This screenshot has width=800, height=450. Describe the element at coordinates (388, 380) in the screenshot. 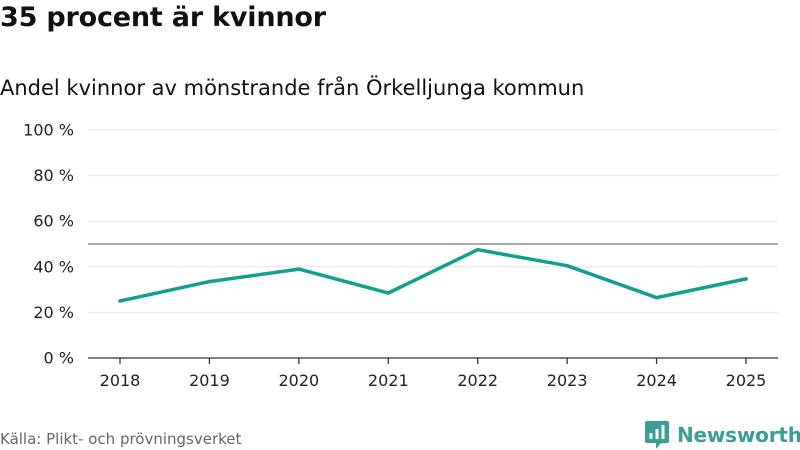

I see `x-tick-label: 2021` at that location.